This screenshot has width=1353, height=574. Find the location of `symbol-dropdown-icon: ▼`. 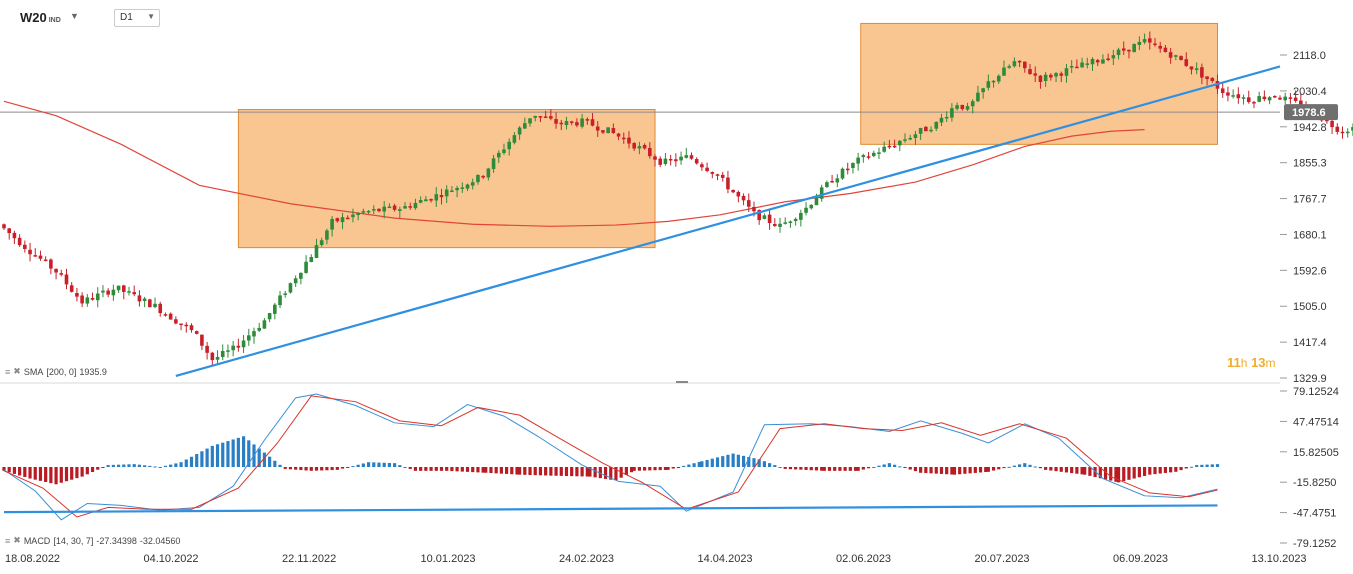

symbol-dropdown-icon: ▼ is located at coordinates (74, 16).